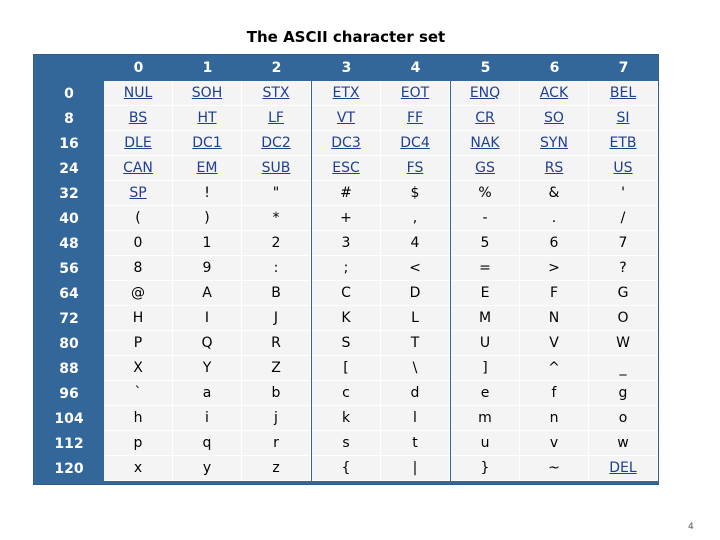 The image size is (720, 540). What do you see at coordinates (276, 393) in the screenshot?
I see `character-cell: b` at bounding box center [276, 393].